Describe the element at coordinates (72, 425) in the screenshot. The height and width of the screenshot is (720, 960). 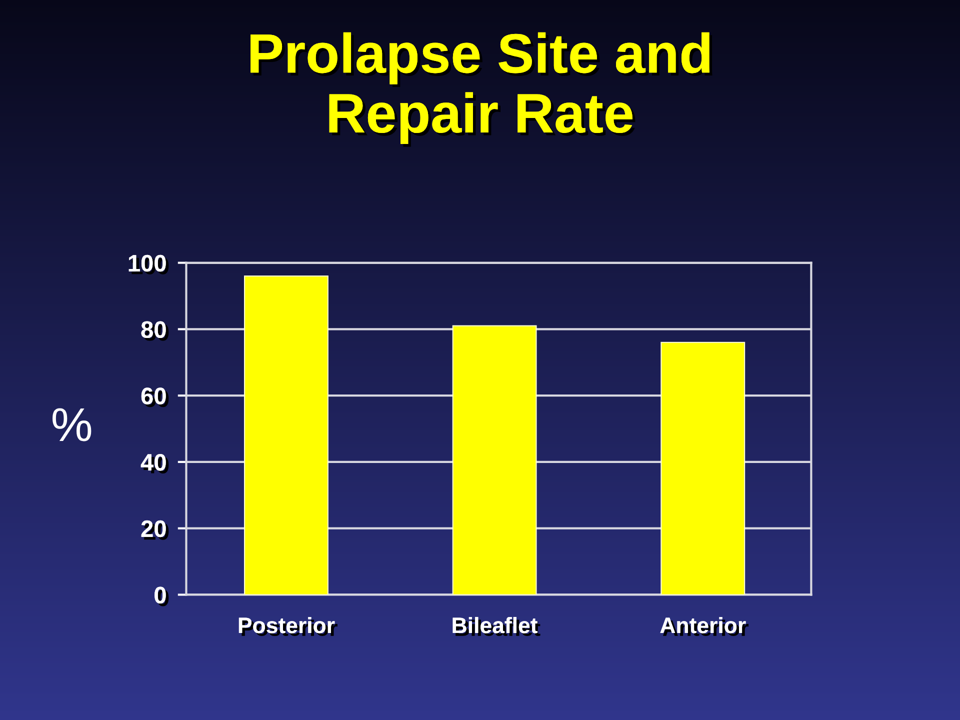
I see `y-axis-title: %` at that location.